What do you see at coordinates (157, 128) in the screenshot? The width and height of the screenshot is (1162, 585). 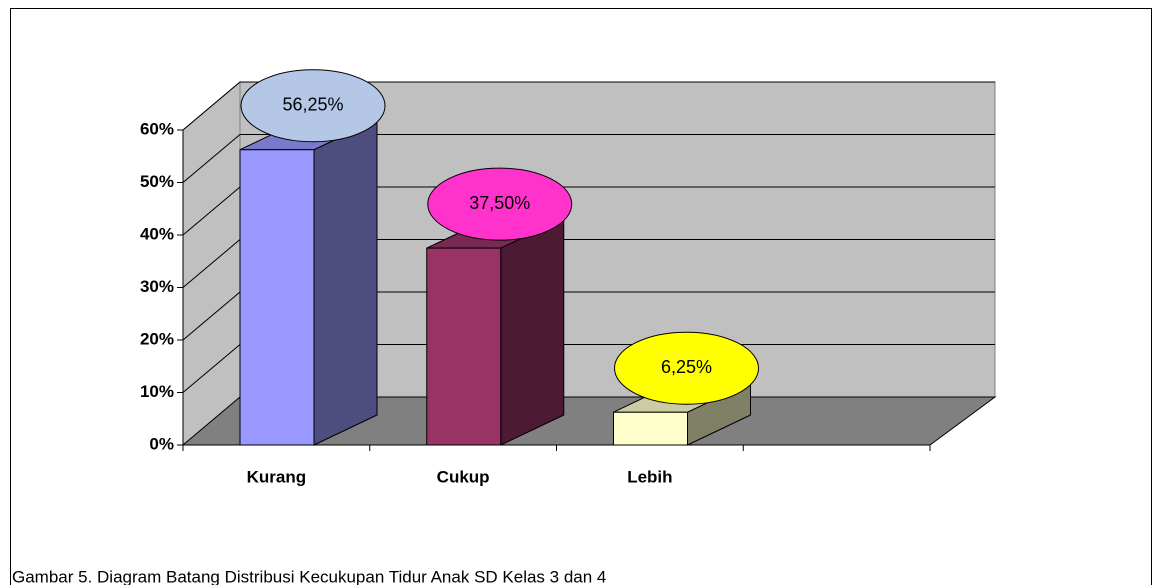 I see `y-tick-label: 60%` at bounding box center [157, 128].